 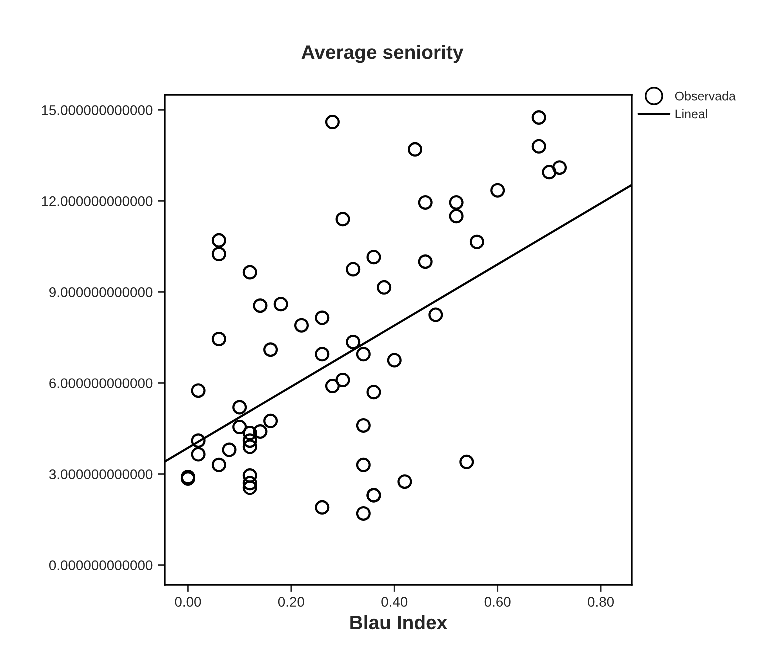 What do you see at coordinates (101, 565) in the screenshot?
I see `y-tick-label: 0.000000000000` at bounding box center [101, 565].